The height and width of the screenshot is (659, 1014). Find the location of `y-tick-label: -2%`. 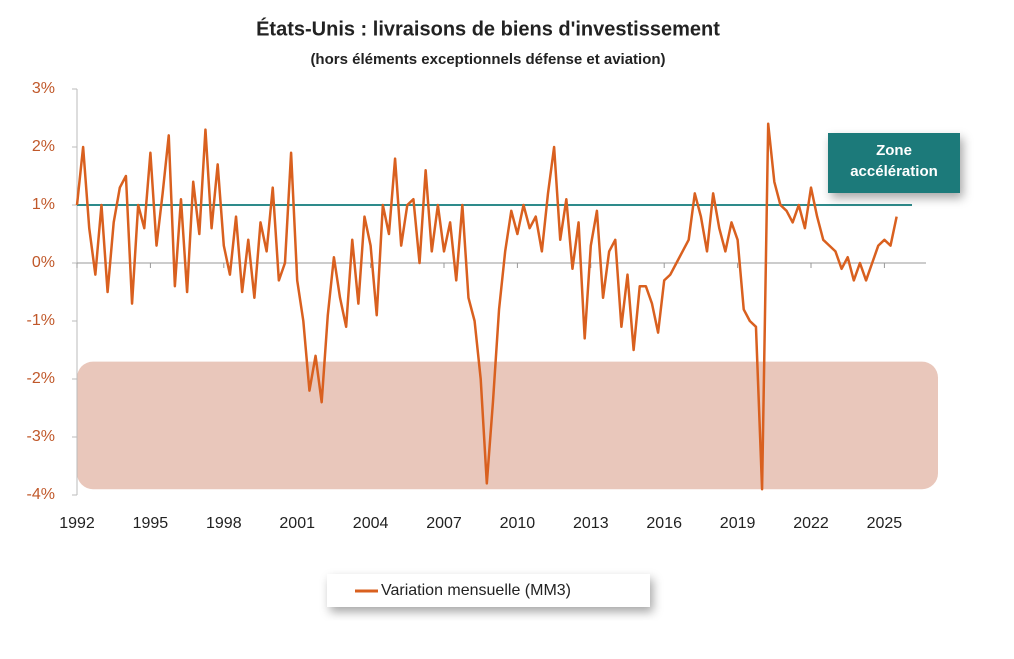

y-tick-label: -2% is located at coordinates (41, 378).